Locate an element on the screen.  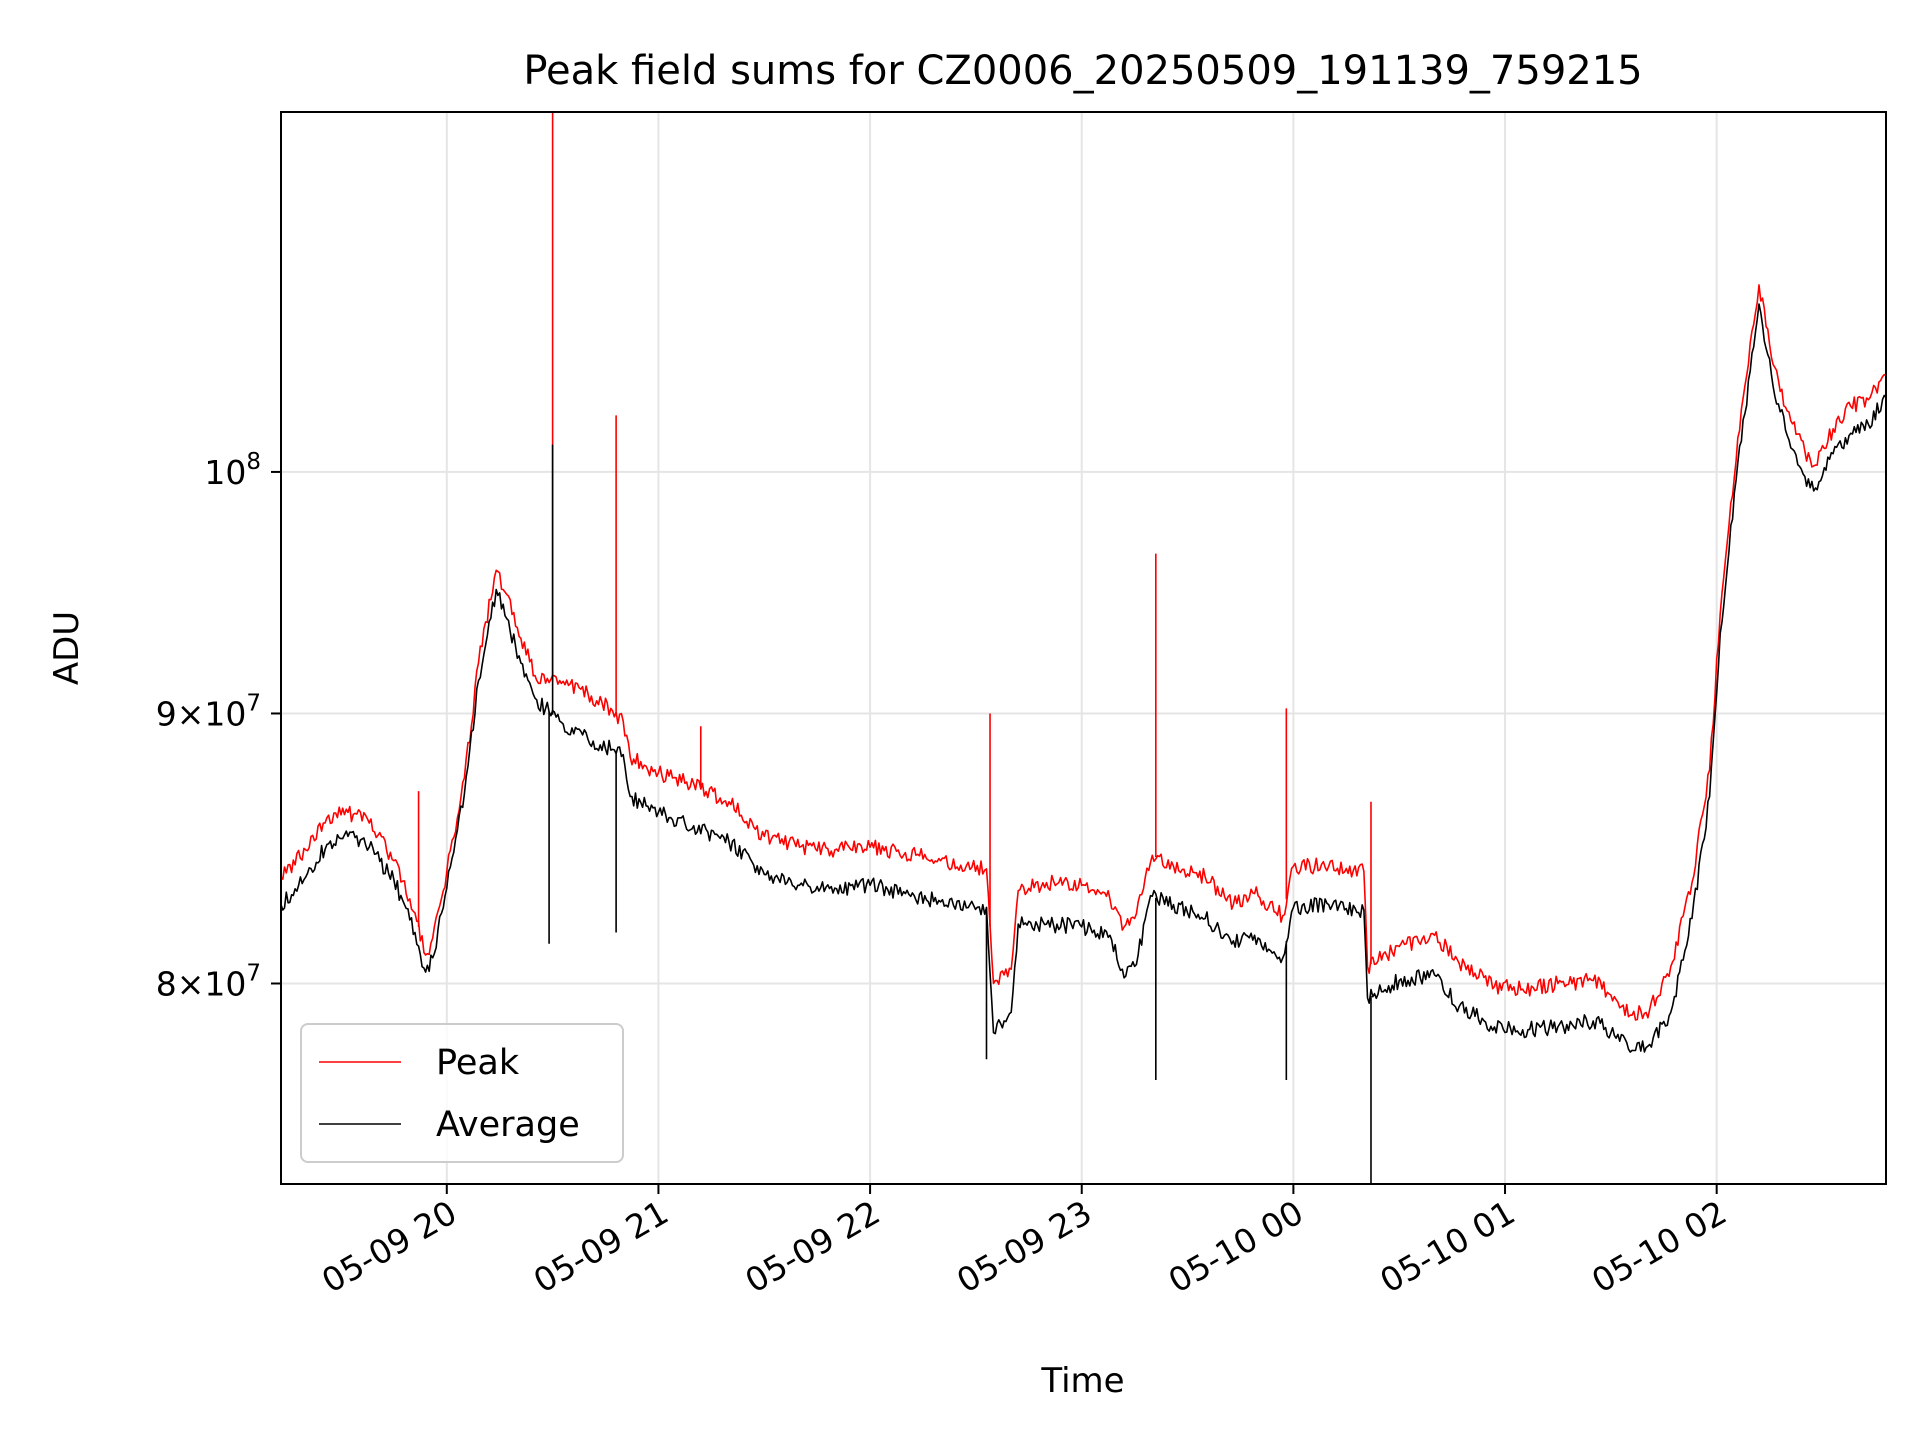
legend-box is located at coordinates (462, 1093).